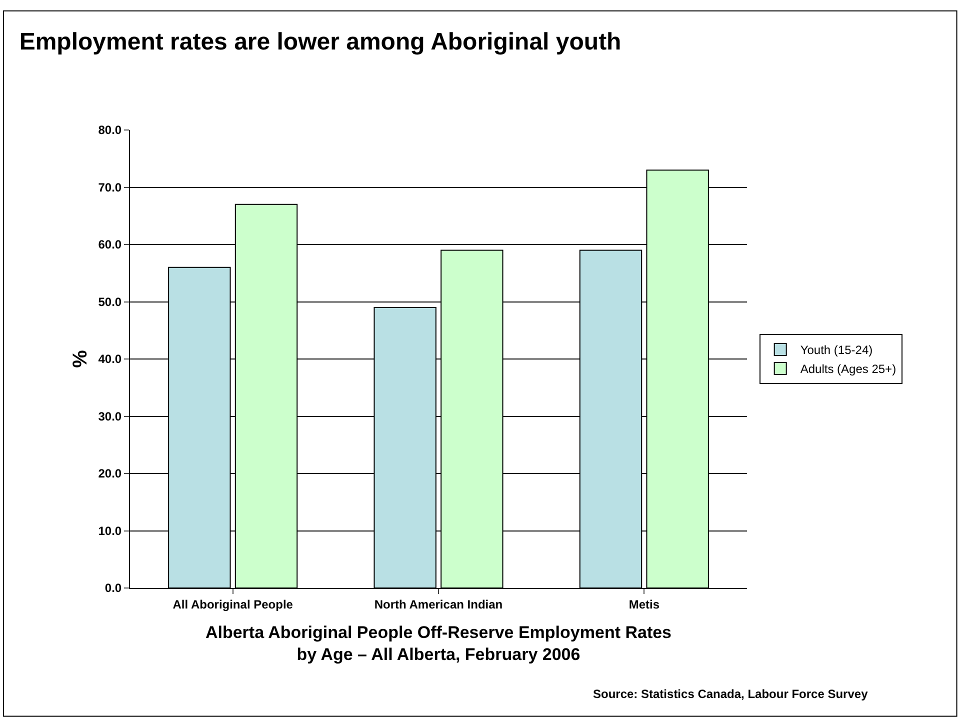 The height and width of the screenshot is (723, 967). Describe the element at coordinates (644, 604) in the screenshot. I see `x-tick-label: Metis` at that location.